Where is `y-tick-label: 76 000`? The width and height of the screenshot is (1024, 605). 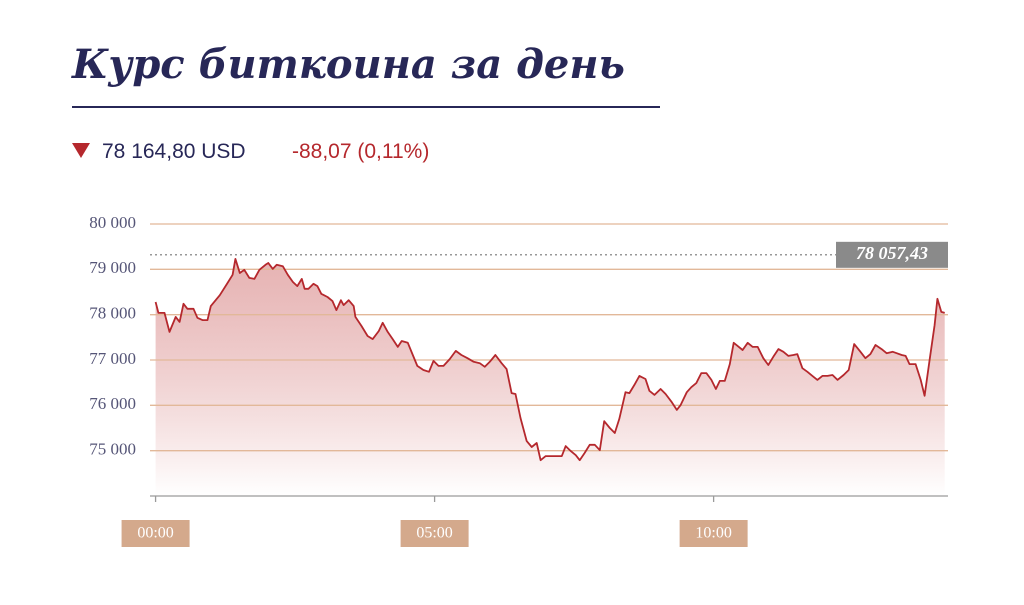
y-tick-label: 76 000 is located at coordinates (112, 403).